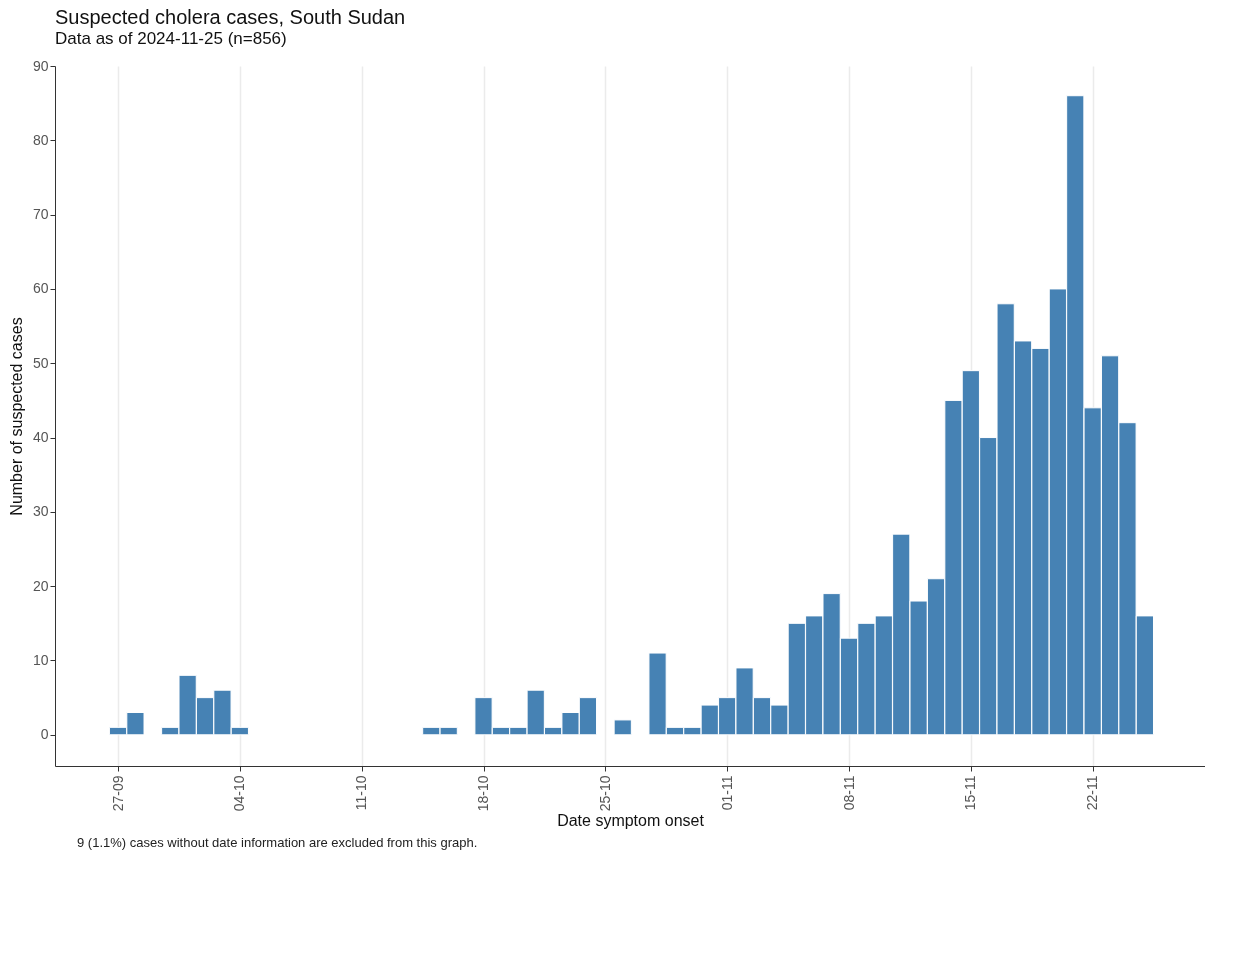  Describe the element at coordinates (848, 793) in the screenshot. I see `x-tick-label: 08-11` at that location.